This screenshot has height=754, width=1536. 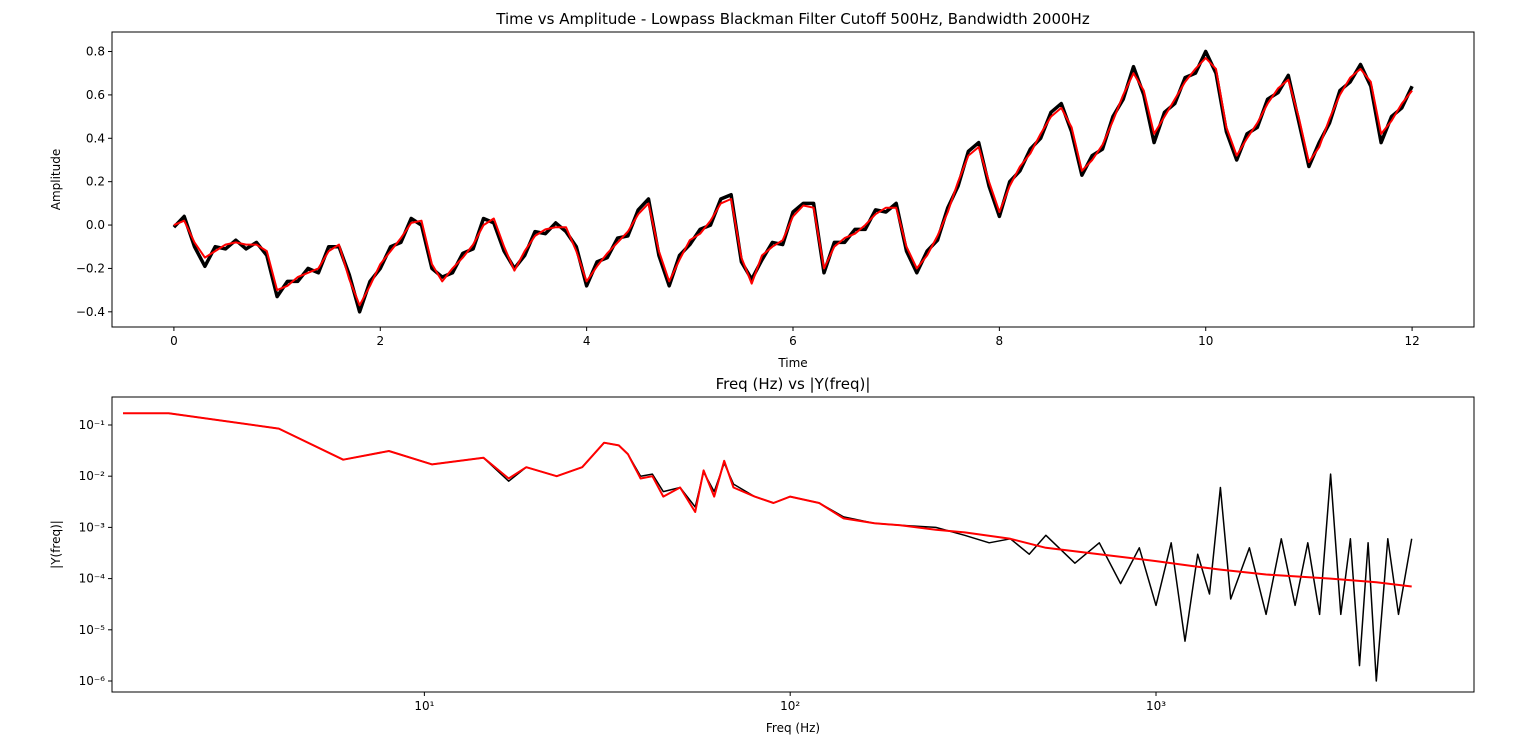 I want to click on x-tick-label: 4, so click(x=587, y=341).